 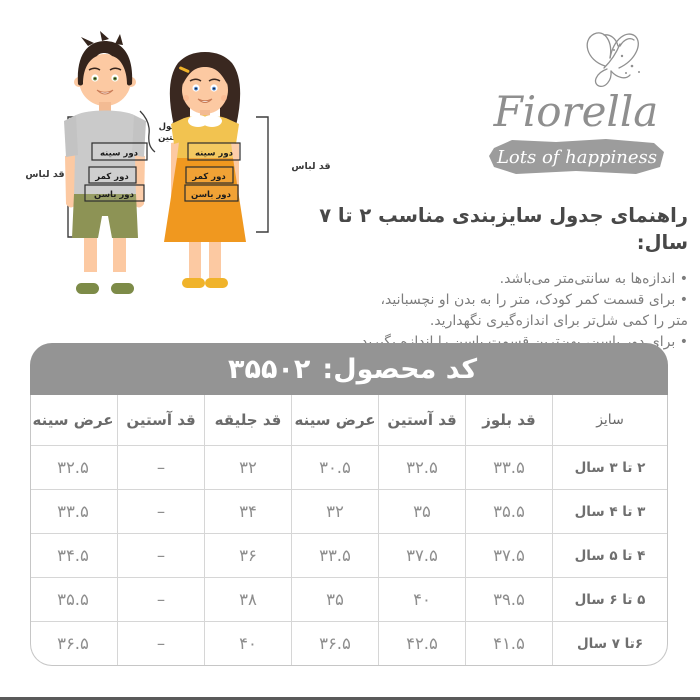 I want to click on butterfly-icon, so click(x=612, y=59).